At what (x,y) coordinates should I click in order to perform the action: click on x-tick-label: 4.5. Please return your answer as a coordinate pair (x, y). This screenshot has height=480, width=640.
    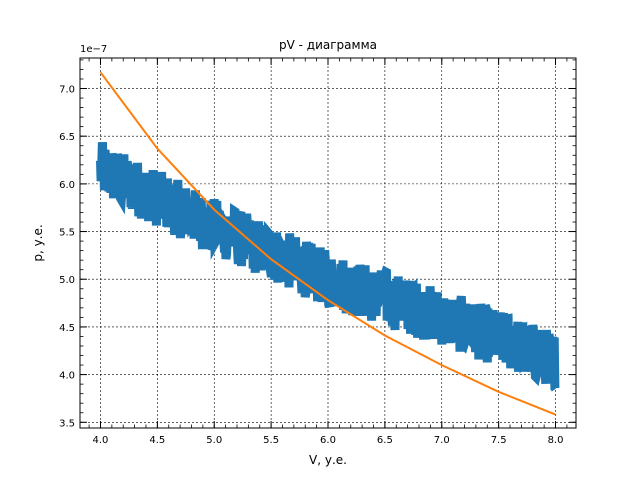
    Looking at the image, I should click on (157, 440).